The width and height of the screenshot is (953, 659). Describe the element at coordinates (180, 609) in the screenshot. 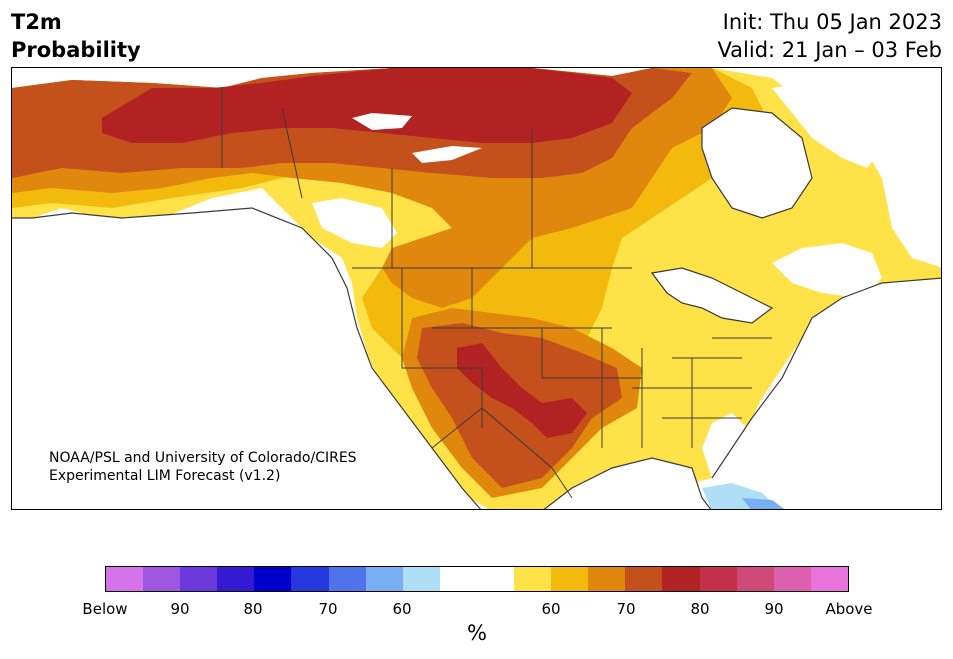

I see `cb-tick-90-cold: 90` at that location.